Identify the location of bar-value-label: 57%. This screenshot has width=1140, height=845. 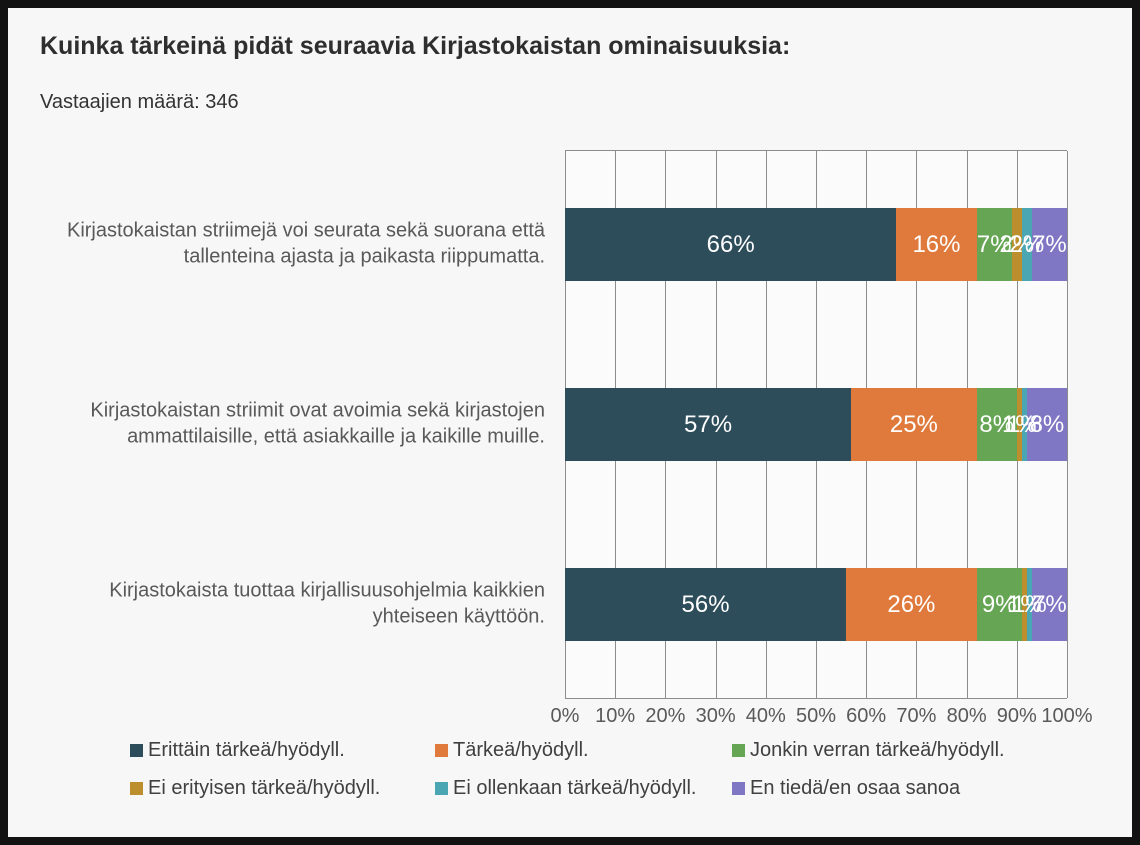
(708, 424).